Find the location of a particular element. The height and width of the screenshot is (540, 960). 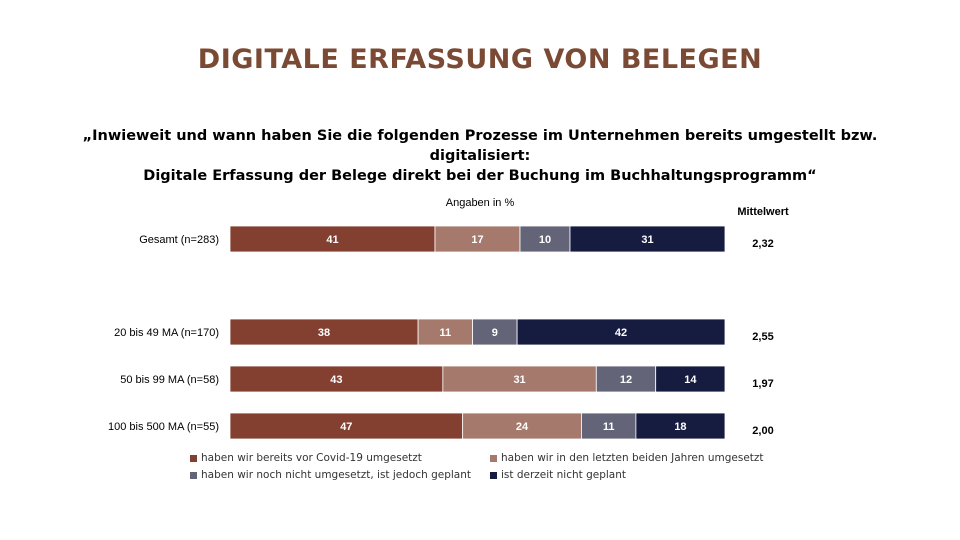

category-label: 20 bis 49 MA (n=170) is located at coordinates (166, 333).